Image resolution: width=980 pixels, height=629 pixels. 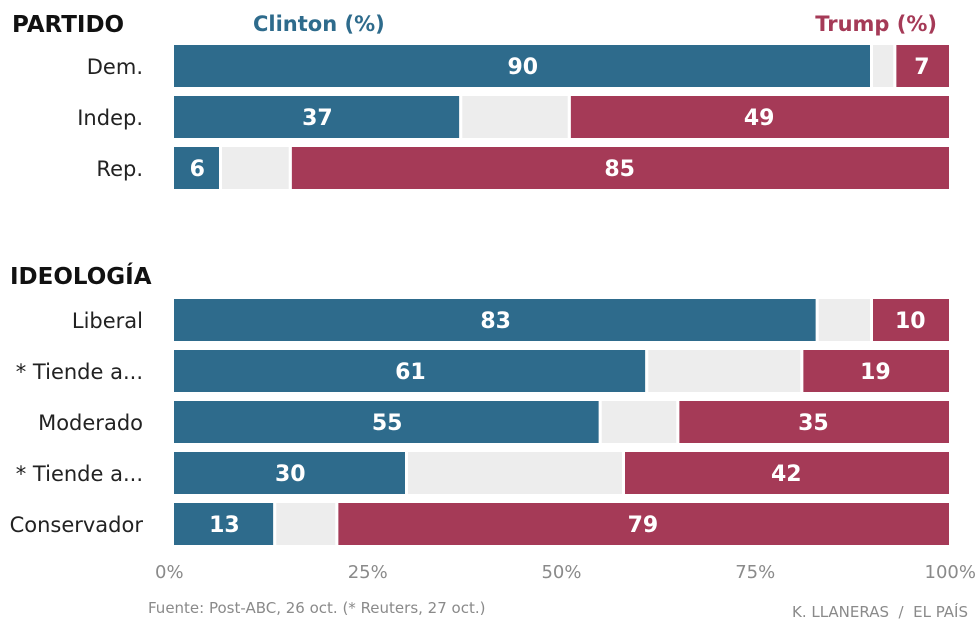 I want to click on value-label-trump: 19, so click(x=875, y=372).